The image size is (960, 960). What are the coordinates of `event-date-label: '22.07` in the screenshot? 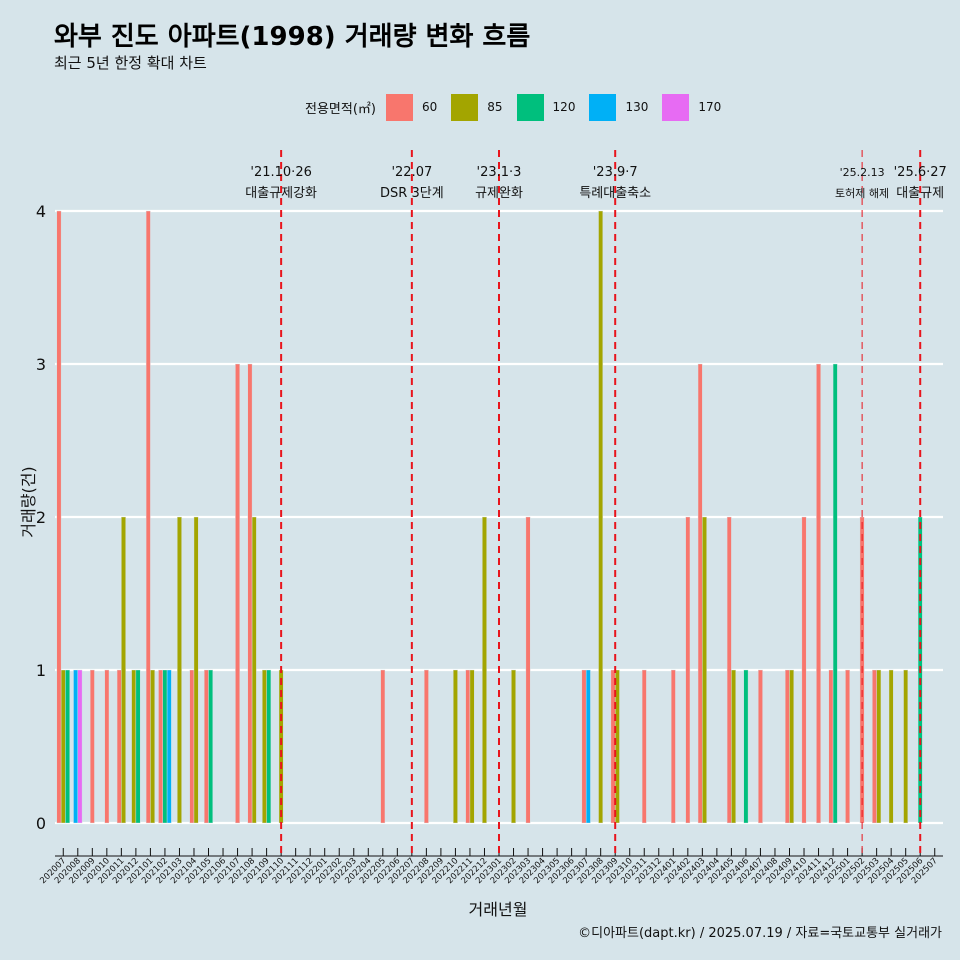 It's located at (411, 172).